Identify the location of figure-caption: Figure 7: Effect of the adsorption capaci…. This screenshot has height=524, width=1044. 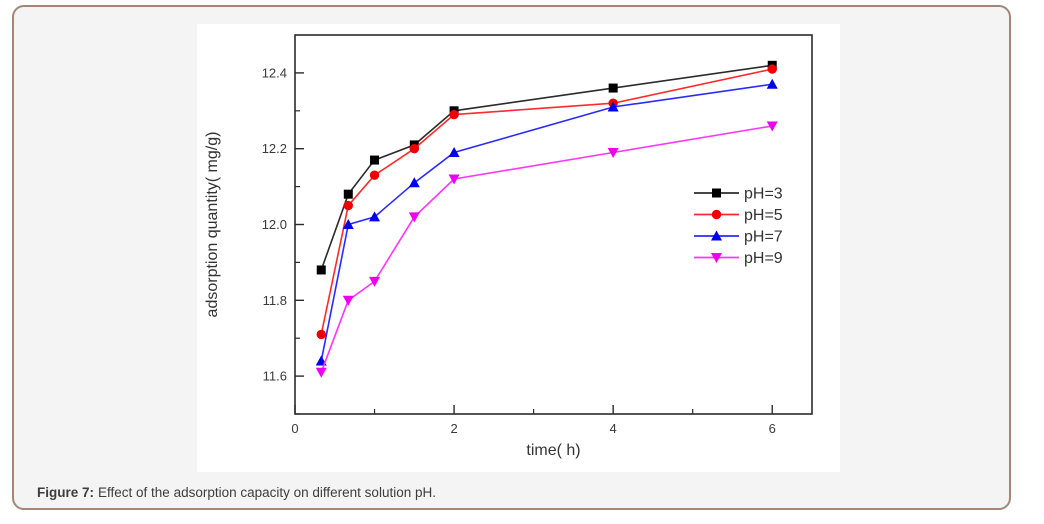
(507, 492).